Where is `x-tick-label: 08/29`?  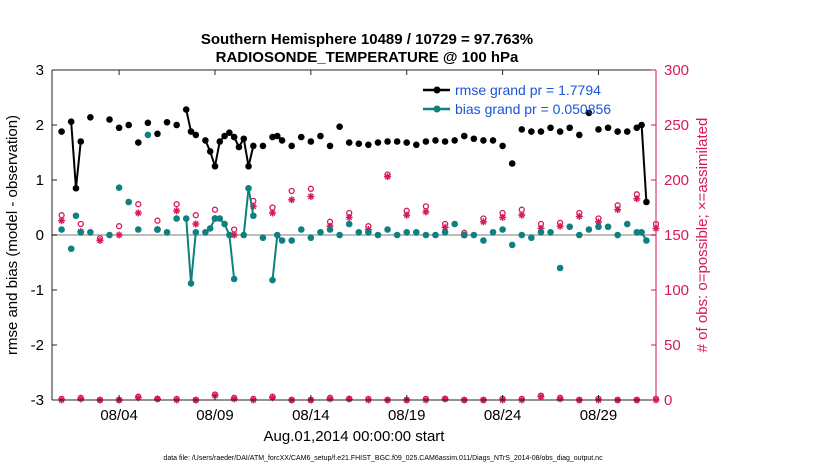
x-tick-label: 08/29 is located at coordinates (599, 415).